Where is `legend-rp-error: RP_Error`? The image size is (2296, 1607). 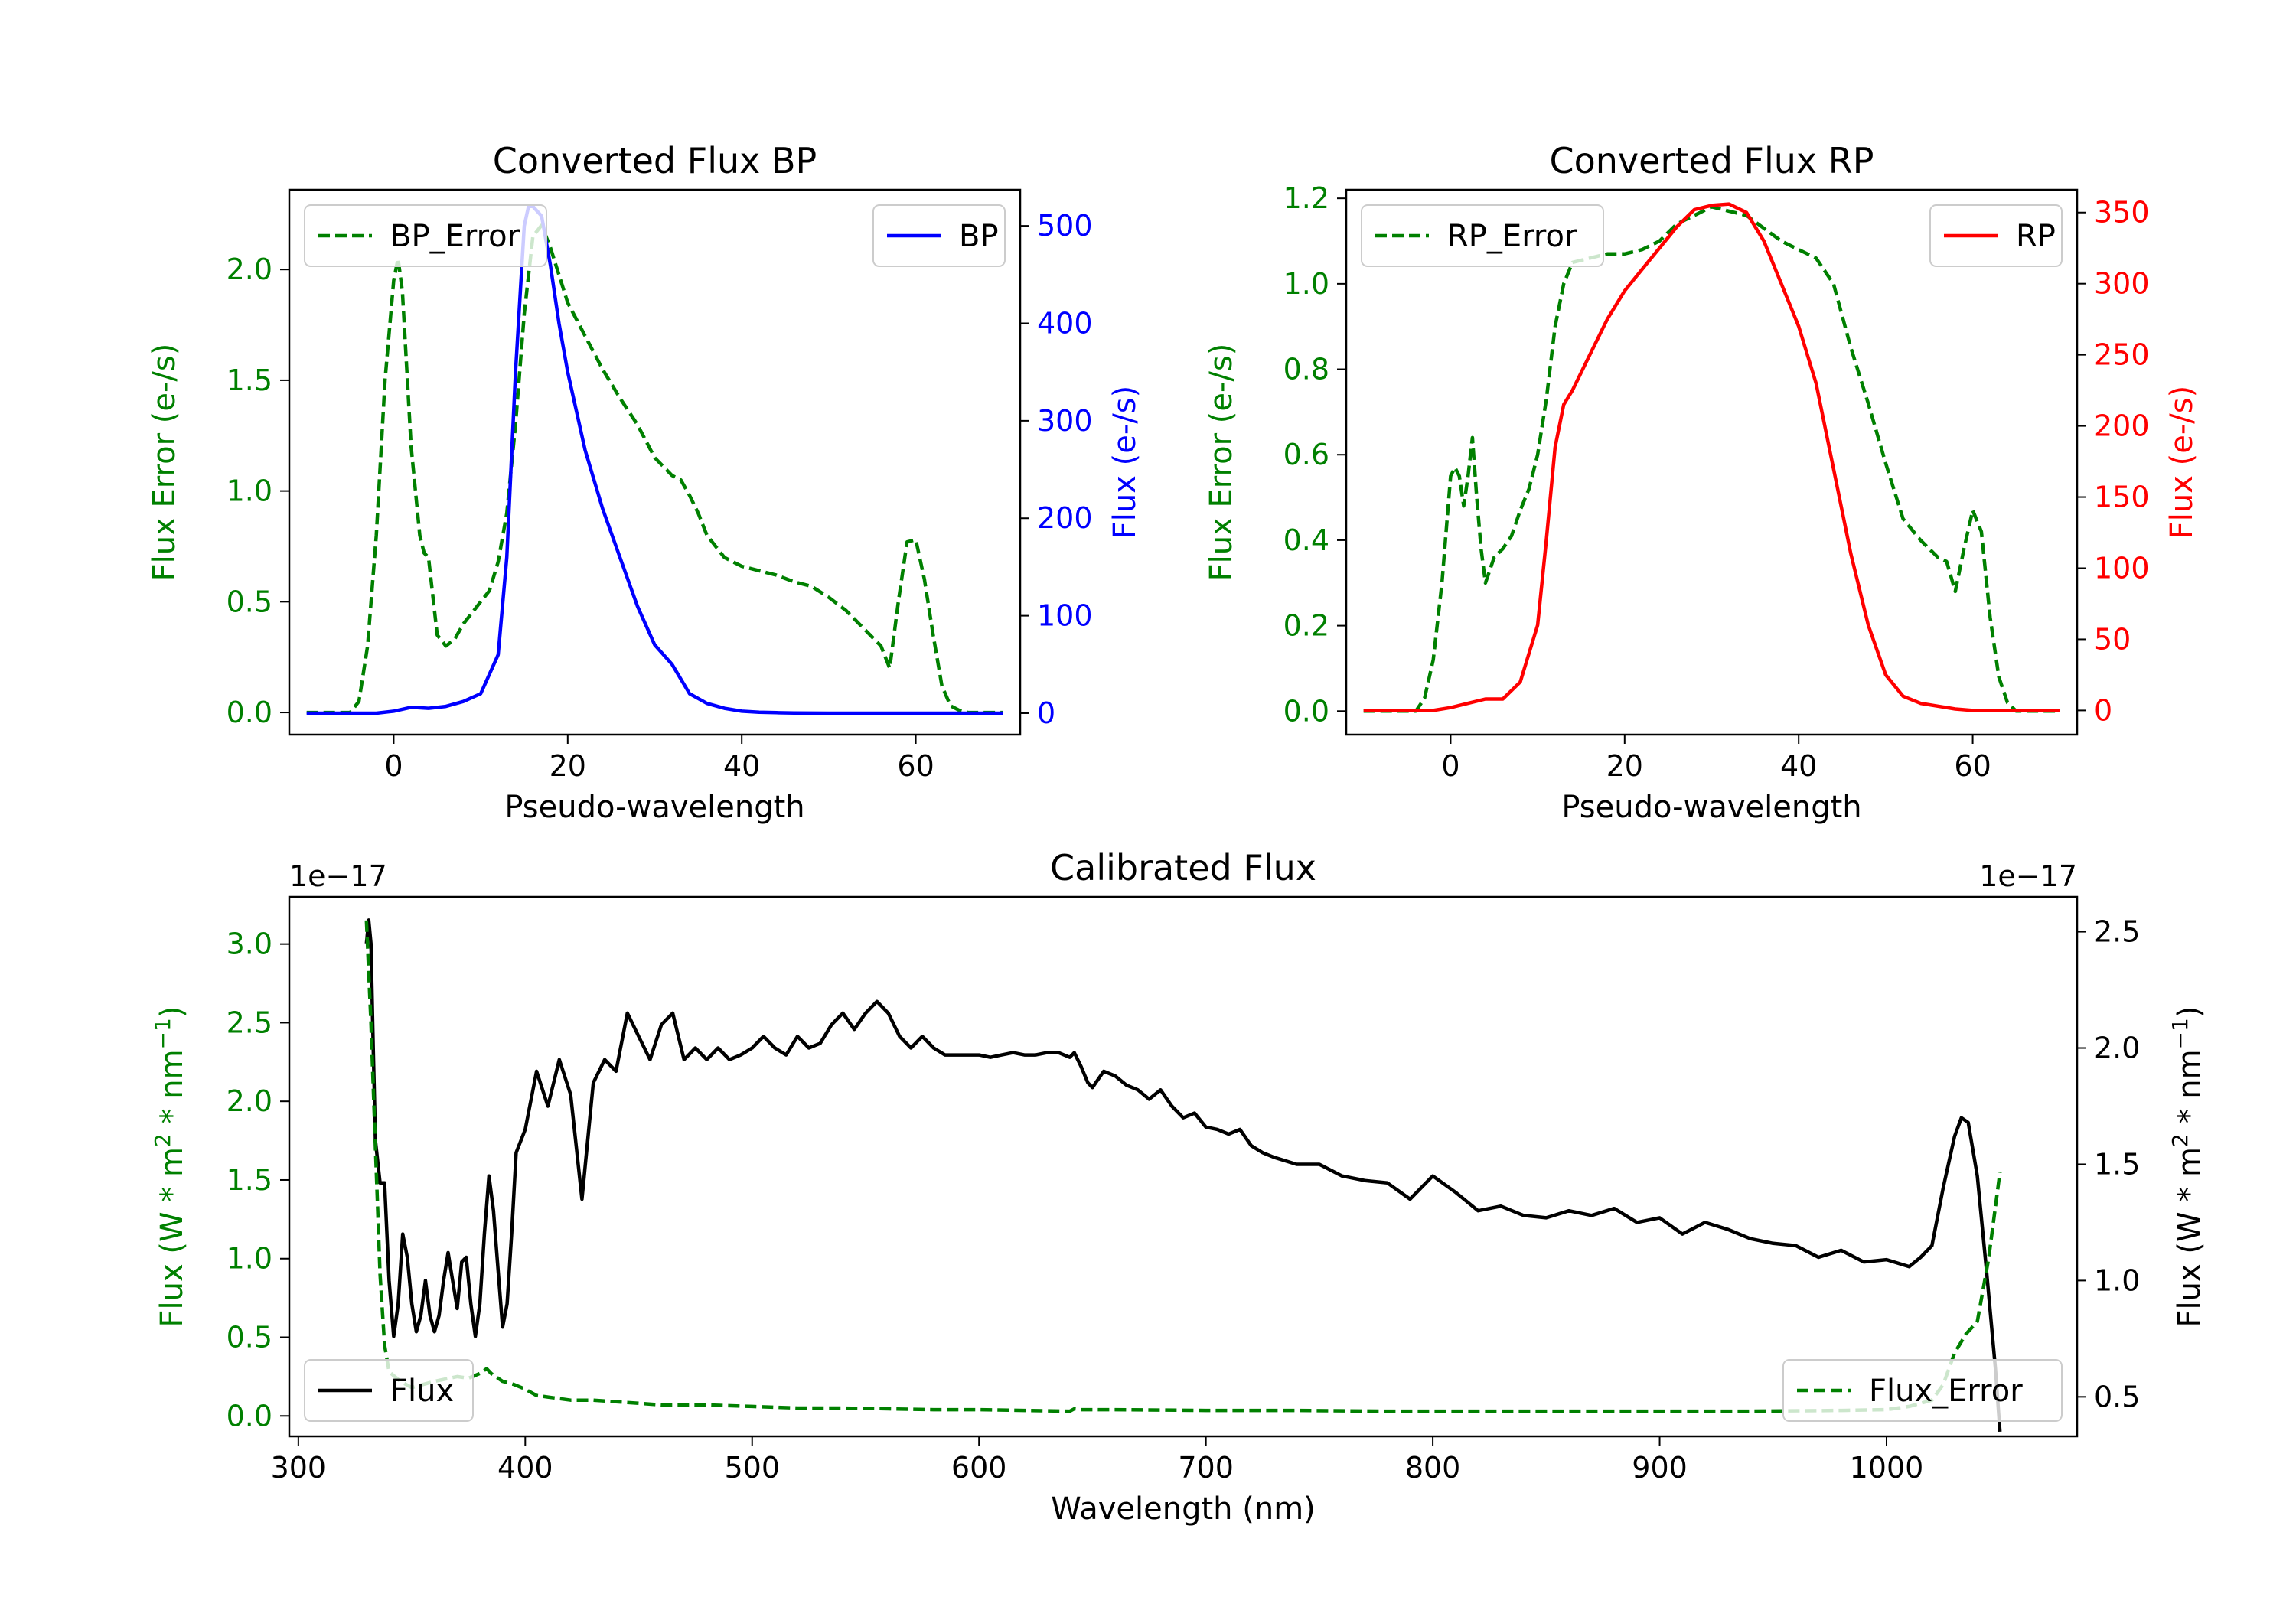 legend-rp-error: RP_Error is located at coordinates (1482, 235).